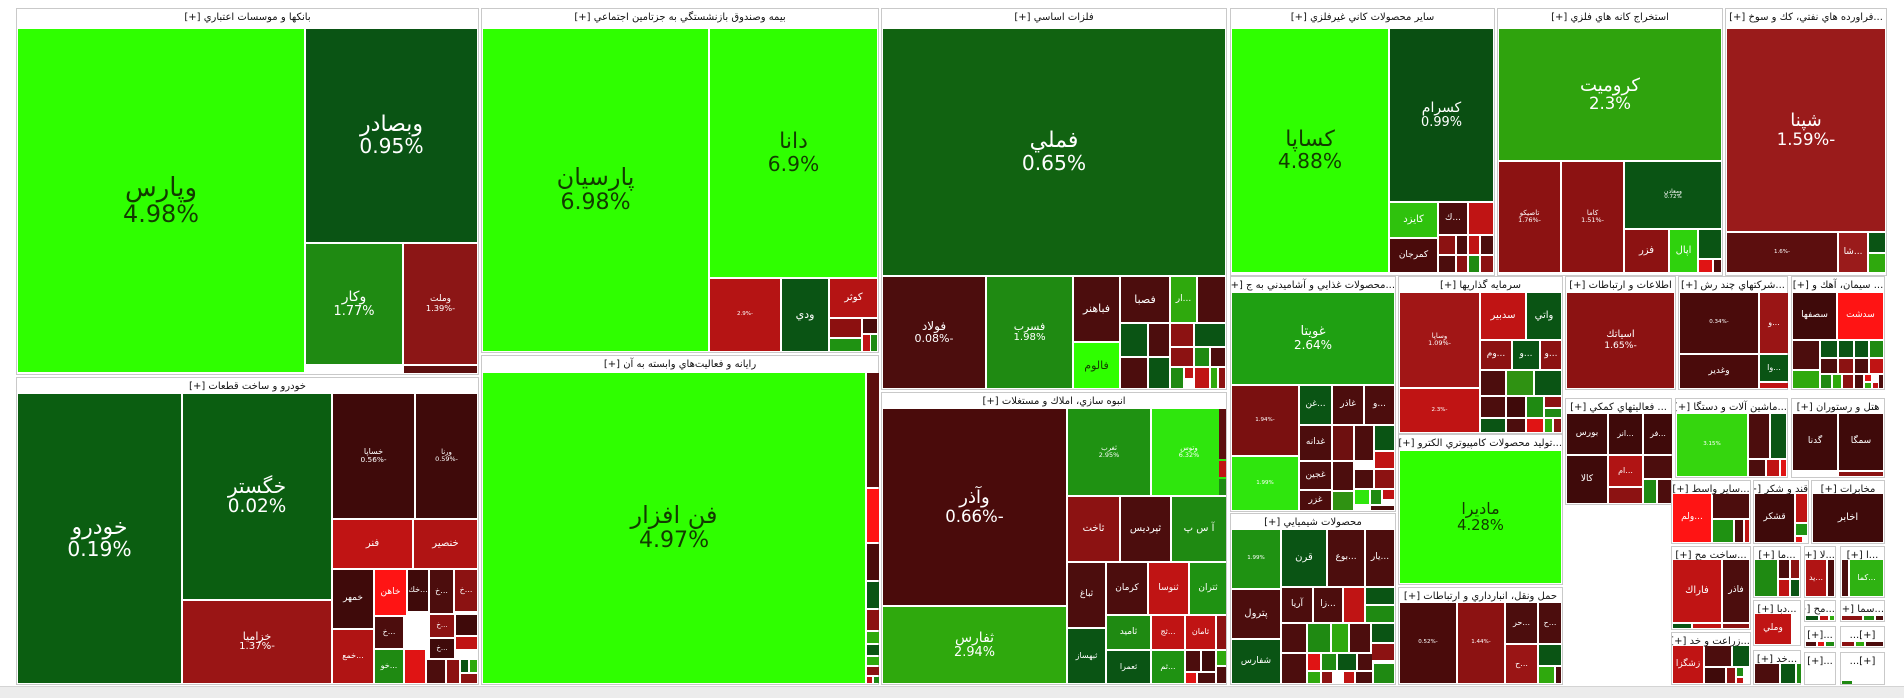 Image resolution: width=1904 pixels, height=698 pixels. Describe the element at coordinates (1618, 407) in the screenshot. I see `sector-header-financial-aux: ... فعاليتهاي كمكي [+]` at that location.